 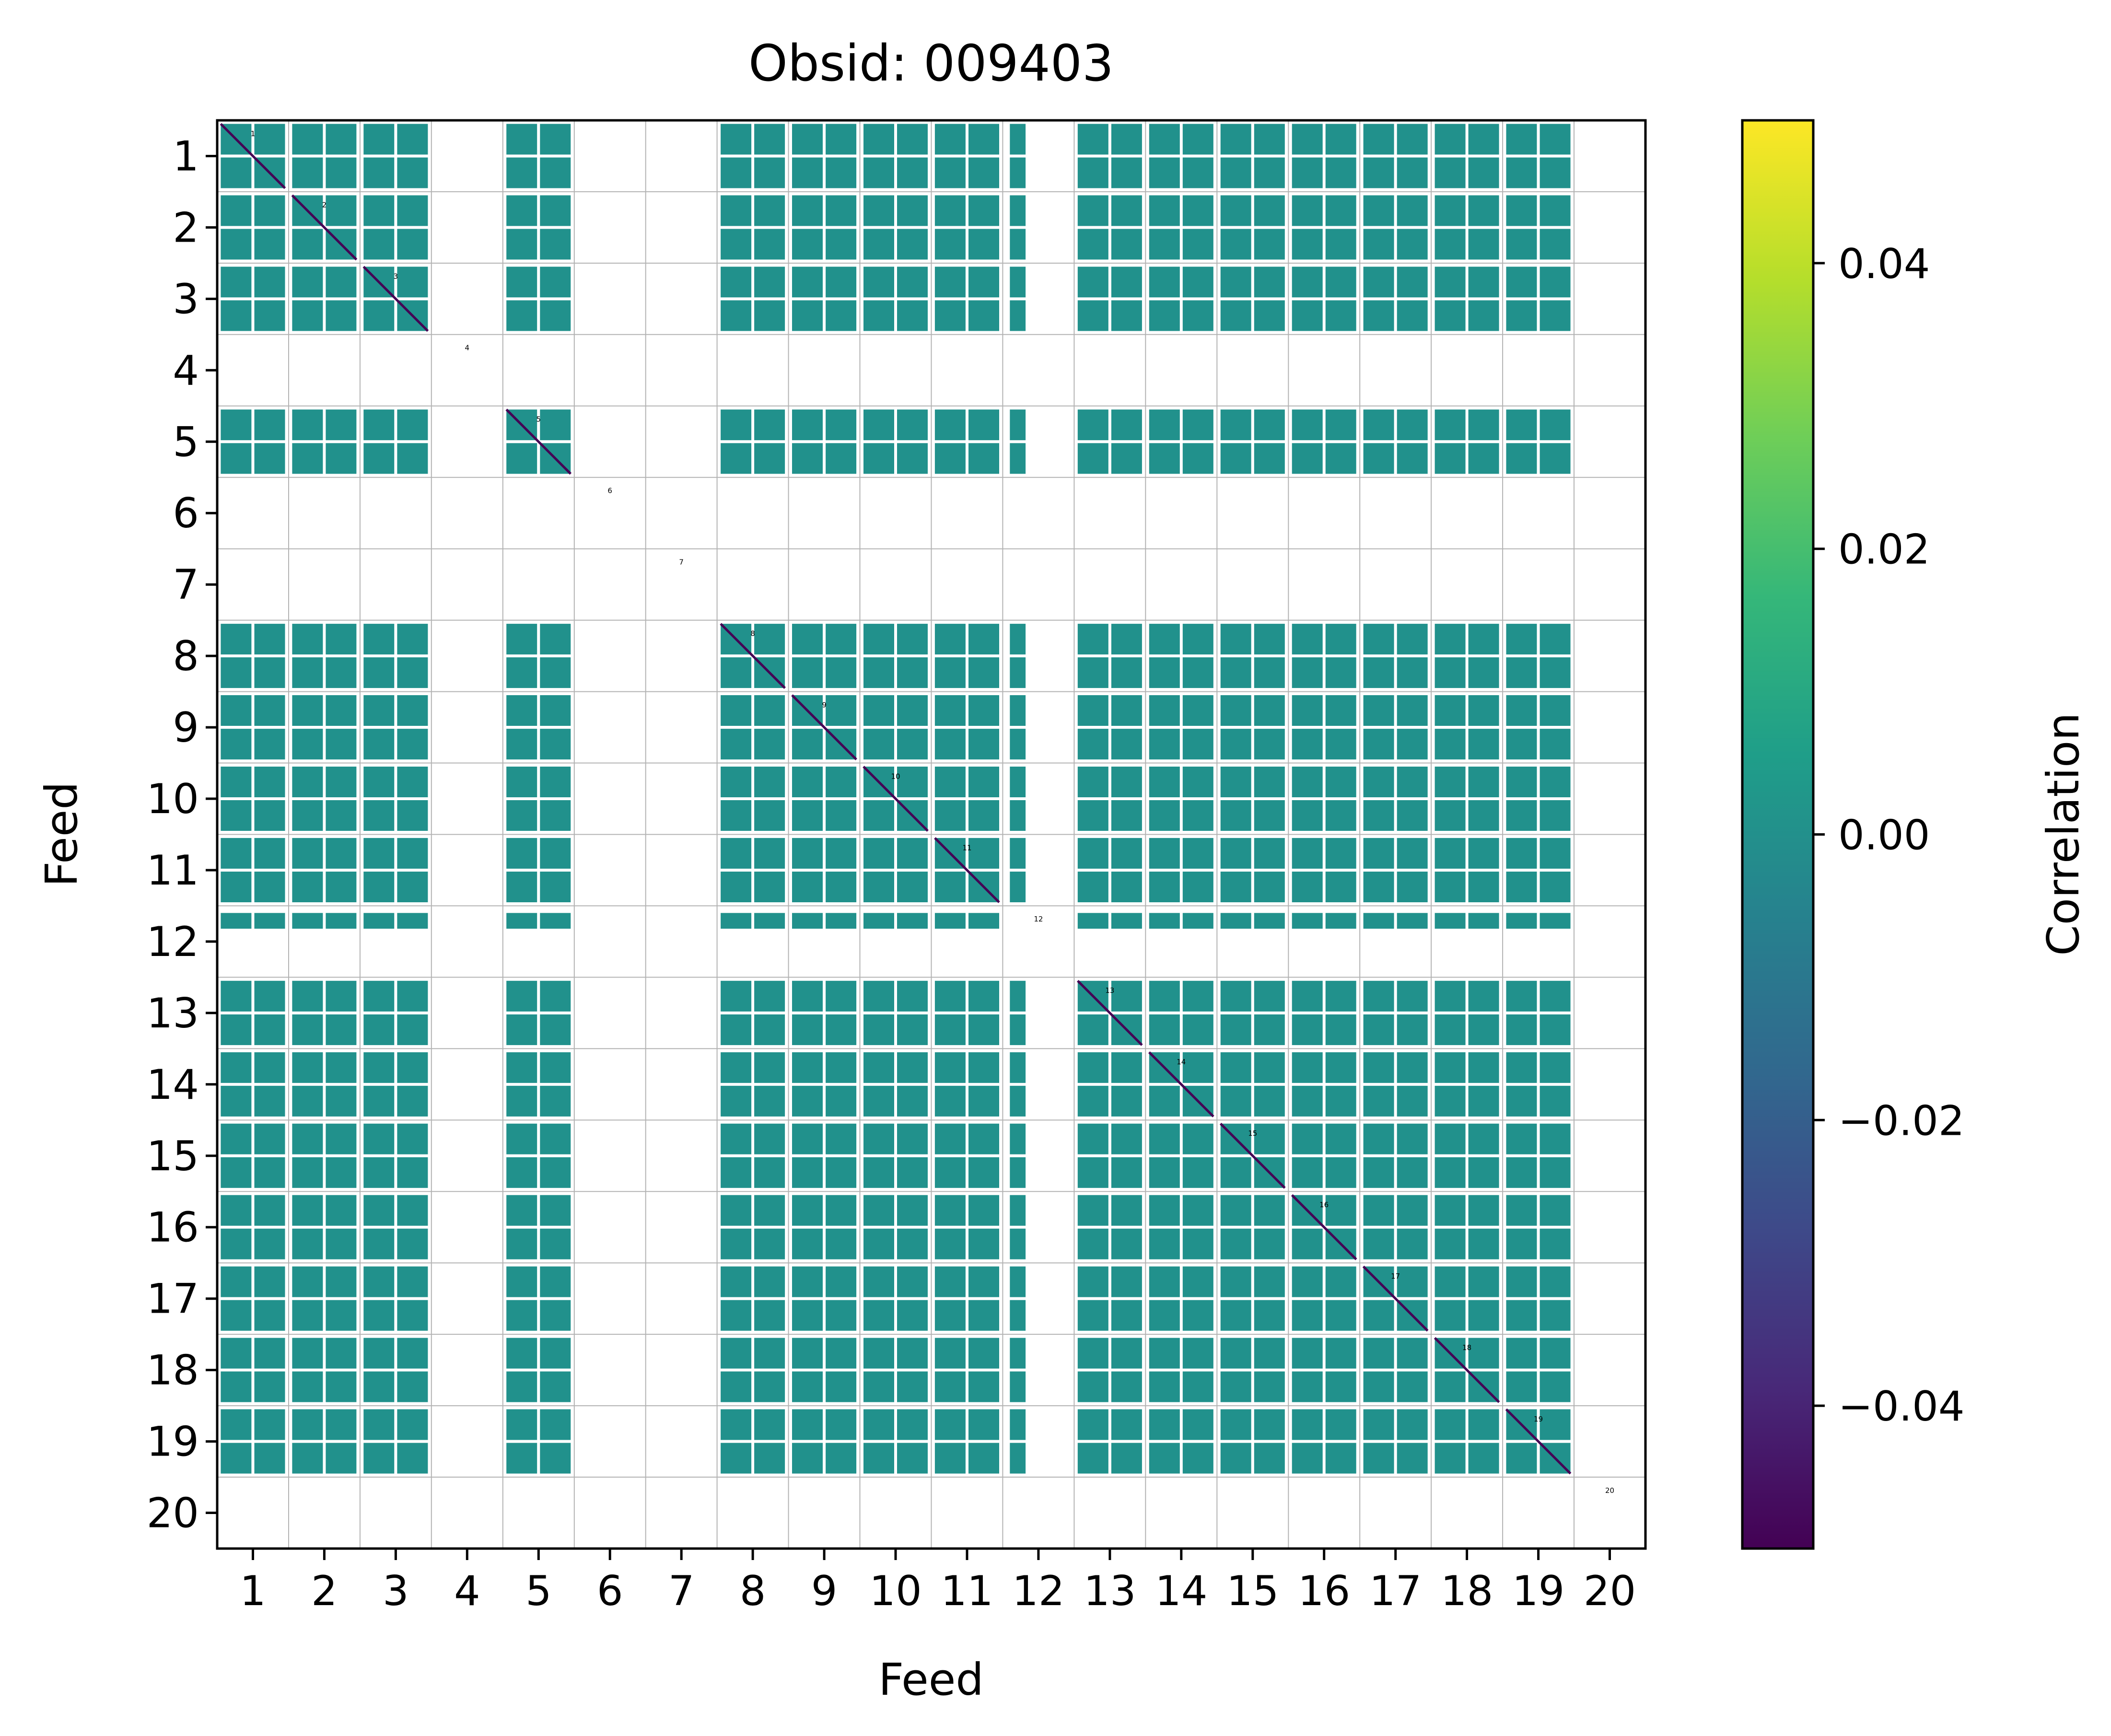 I want to click on y-tick-label: 10, so click(x=173, y=799).